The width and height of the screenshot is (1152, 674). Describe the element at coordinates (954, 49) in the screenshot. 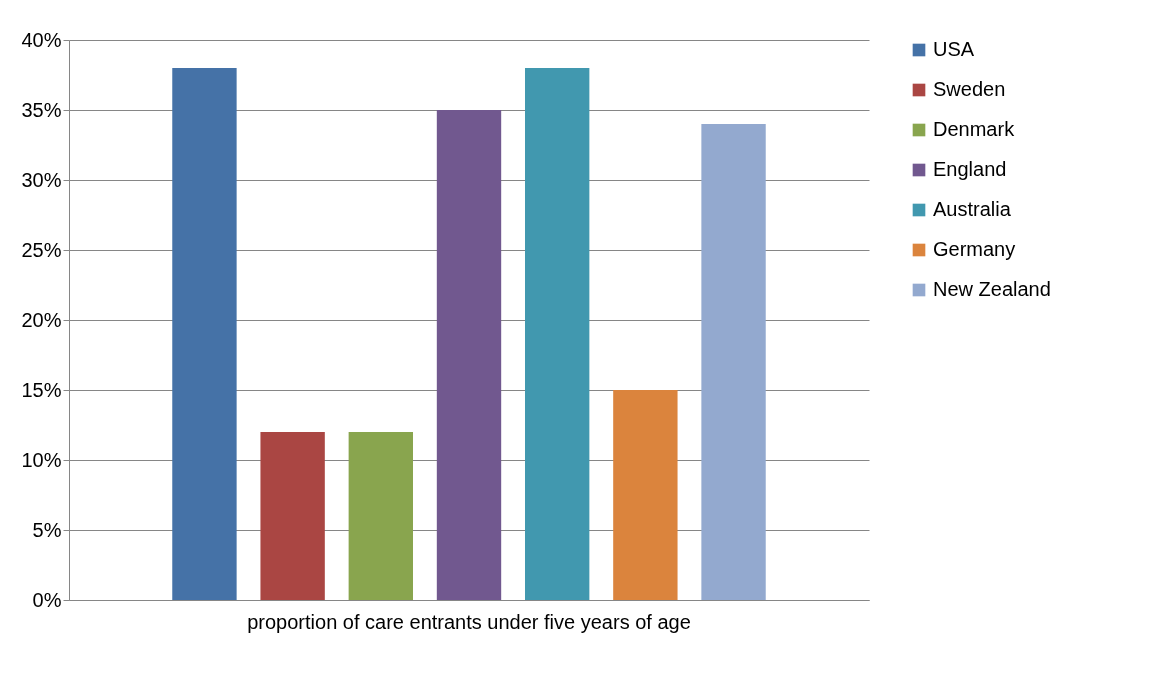

I see `legend-label: USA` at that location.